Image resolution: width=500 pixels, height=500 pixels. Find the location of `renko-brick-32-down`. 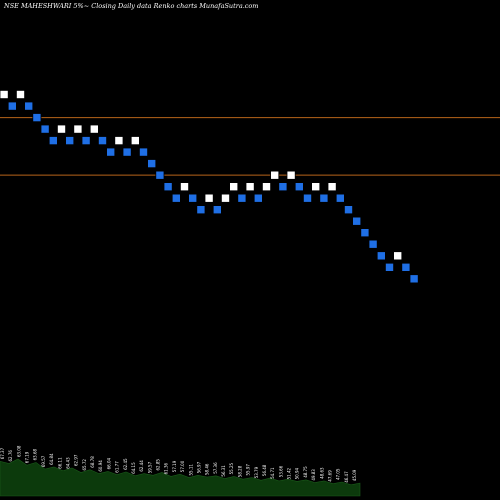

renko-brick-32-down is located at coordinates (258, 198).